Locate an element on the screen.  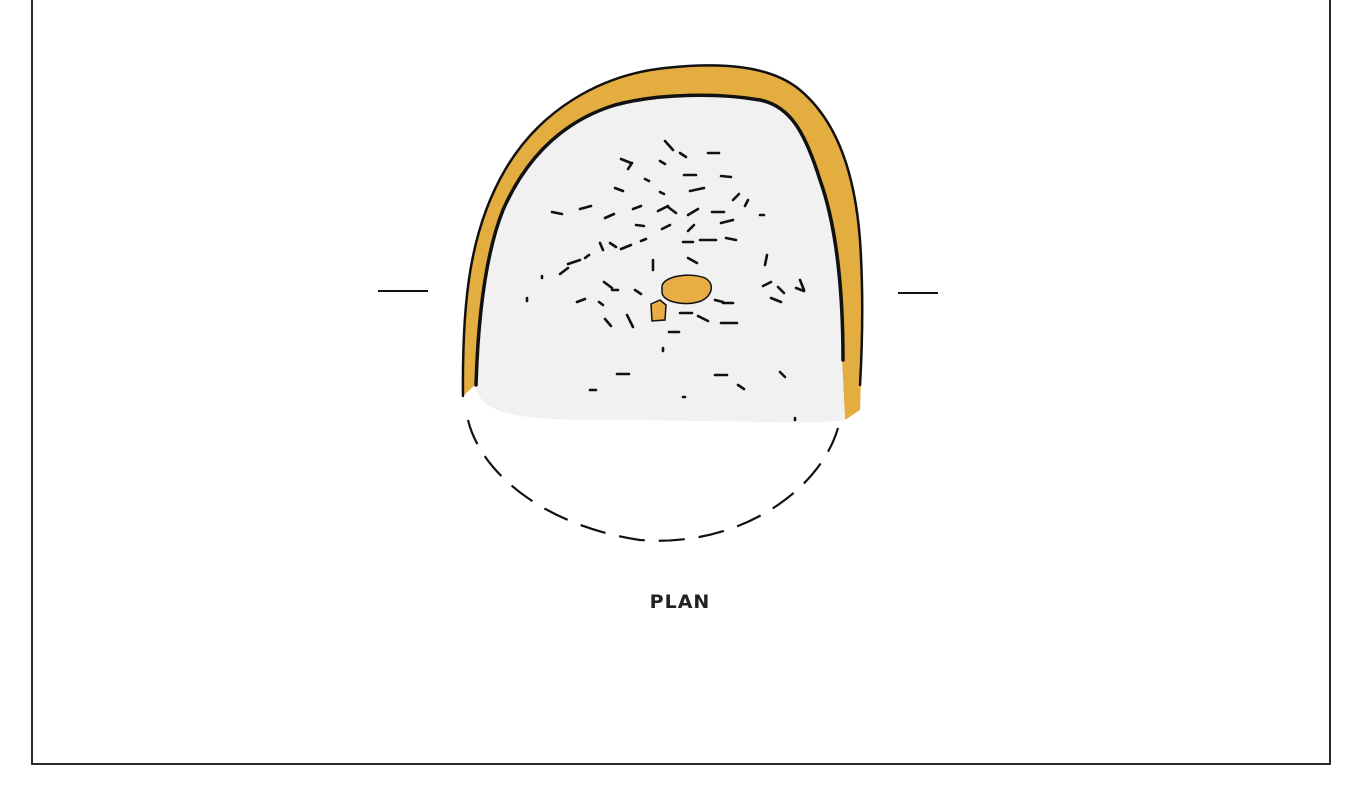
floor-debris-marks is located at coordinates (665, 280).